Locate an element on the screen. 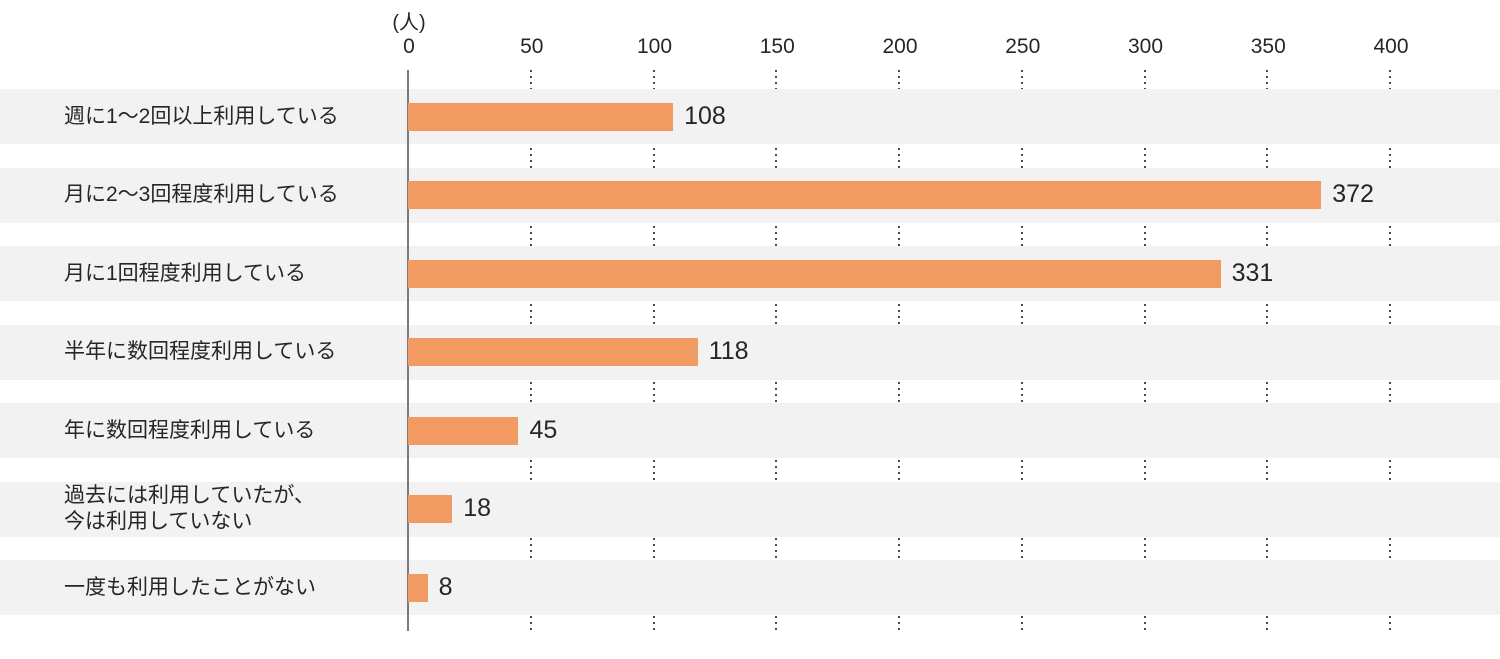 This screenshot has width=1500, height=659. x-tick-label: 250 is located at coordinates (1023, 46).